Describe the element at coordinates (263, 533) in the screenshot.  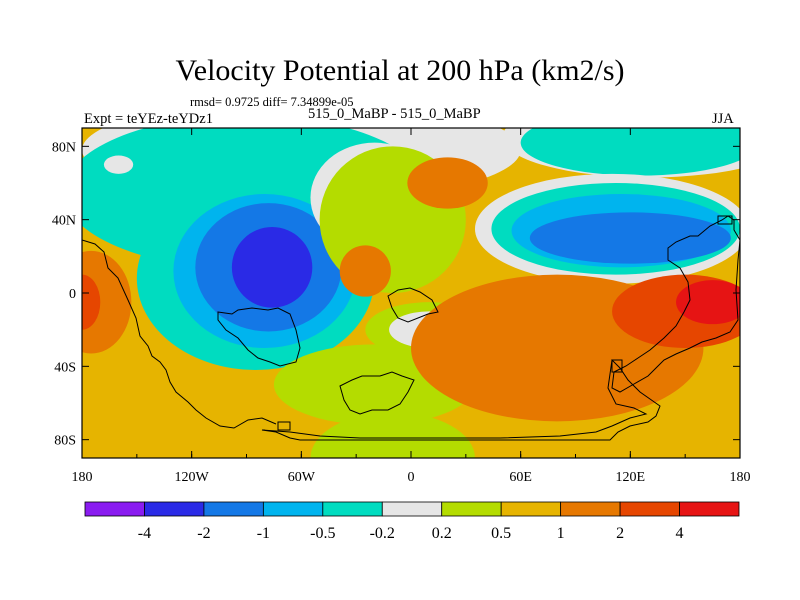
I see `legend-level-label: -1` at that location.